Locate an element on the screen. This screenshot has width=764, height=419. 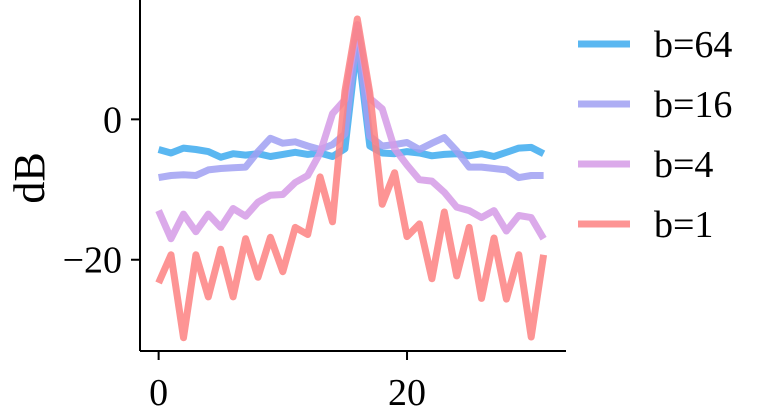
y-tick-label: 0 is located at coordinates (112, 120).